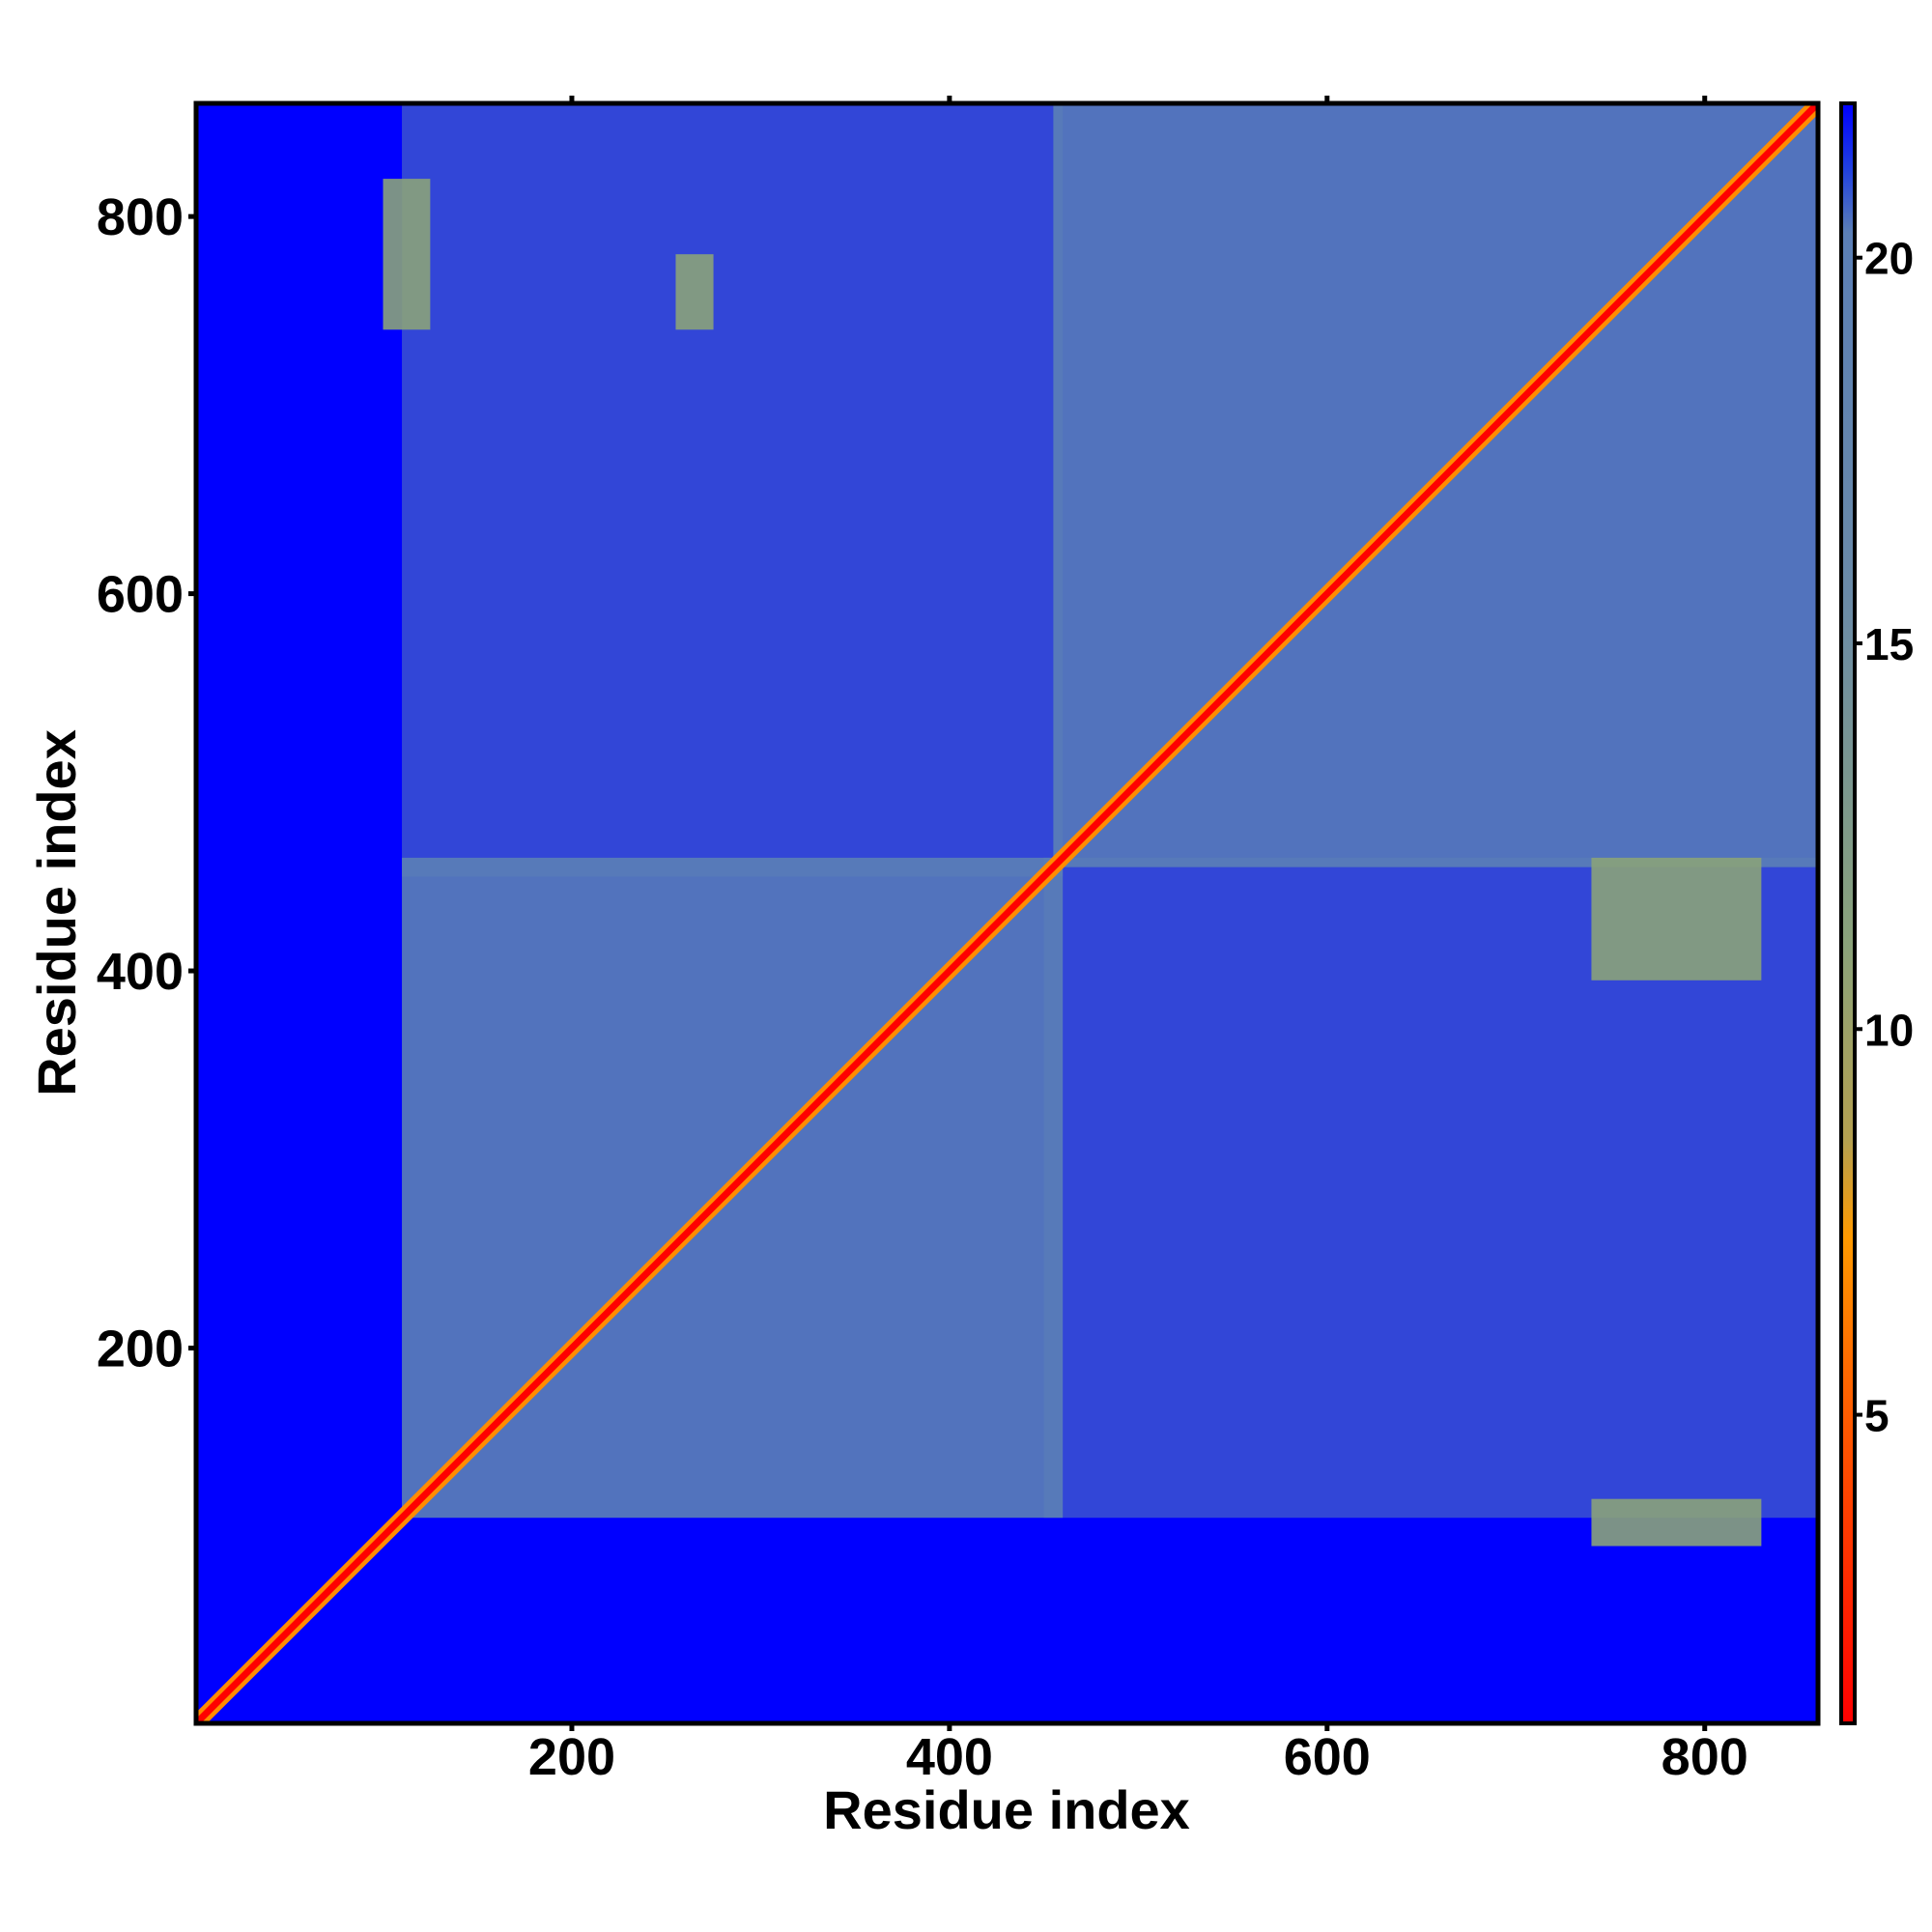 The width and height of the screenshot is (1932, 1932). What do you see at coordinates (1889, 644) in the screenshot?
I see `colorbar-tick-label: 15` at bounding box center [1889, 644].